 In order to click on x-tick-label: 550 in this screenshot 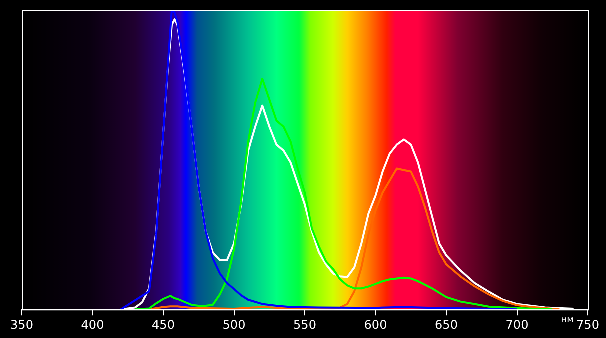, I will do `click(305, 325)`.